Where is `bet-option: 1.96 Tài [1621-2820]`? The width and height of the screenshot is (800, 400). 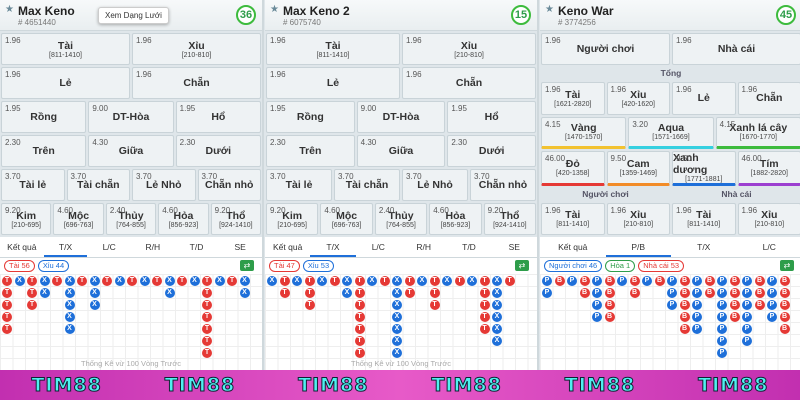 bet-option: 1.96 Tài [1621-2820] is located at coordinates (573, 98).